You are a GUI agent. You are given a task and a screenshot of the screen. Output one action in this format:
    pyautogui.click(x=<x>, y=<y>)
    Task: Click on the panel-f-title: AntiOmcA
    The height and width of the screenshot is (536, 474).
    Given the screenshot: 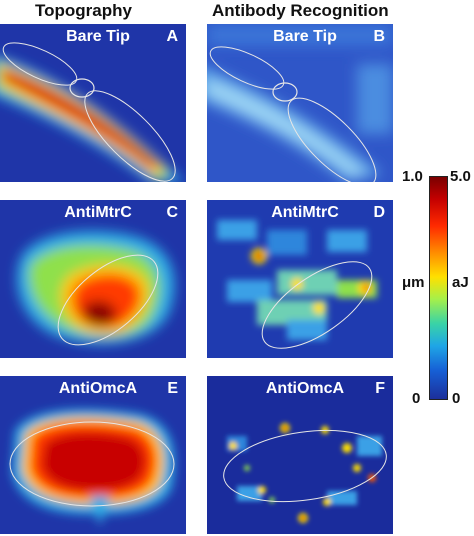 What is the action you would take?
    pyautogui.click(x=305, y=388)
    